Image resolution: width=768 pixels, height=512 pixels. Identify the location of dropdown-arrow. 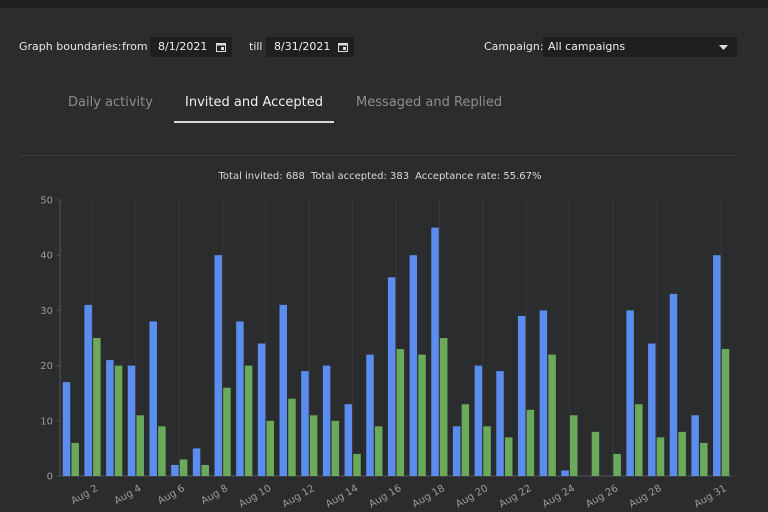
(723, 47).